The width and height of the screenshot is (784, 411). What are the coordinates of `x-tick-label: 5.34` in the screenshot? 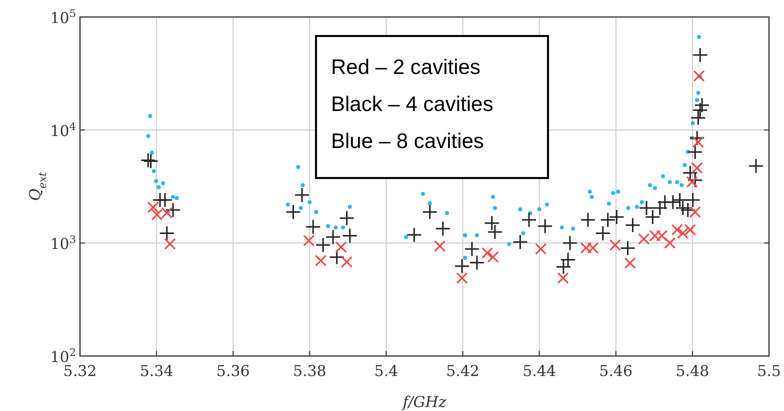 It's located at (157, 371).